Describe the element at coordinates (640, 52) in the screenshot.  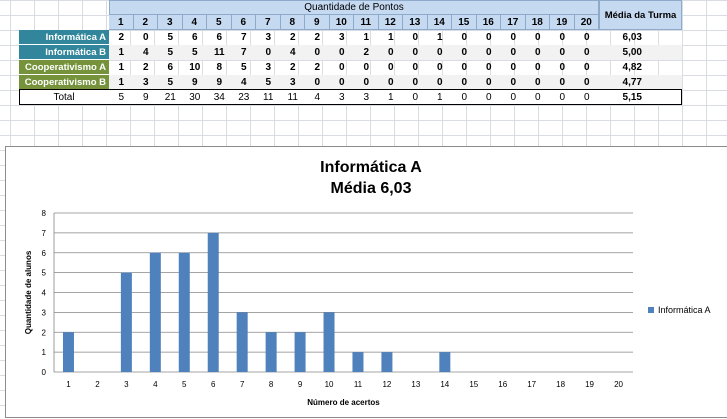
I see `row-average: 5,00` at that location.